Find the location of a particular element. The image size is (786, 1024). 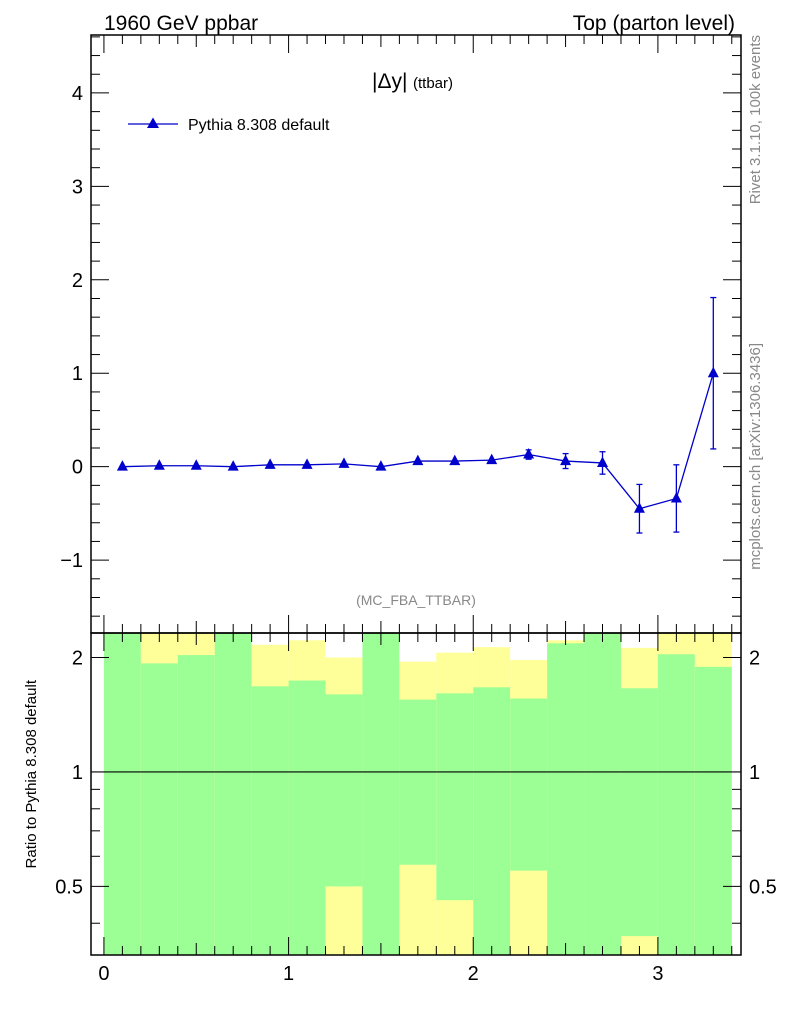

main-ytick-label: 4 is located at coordinates (77, 94).